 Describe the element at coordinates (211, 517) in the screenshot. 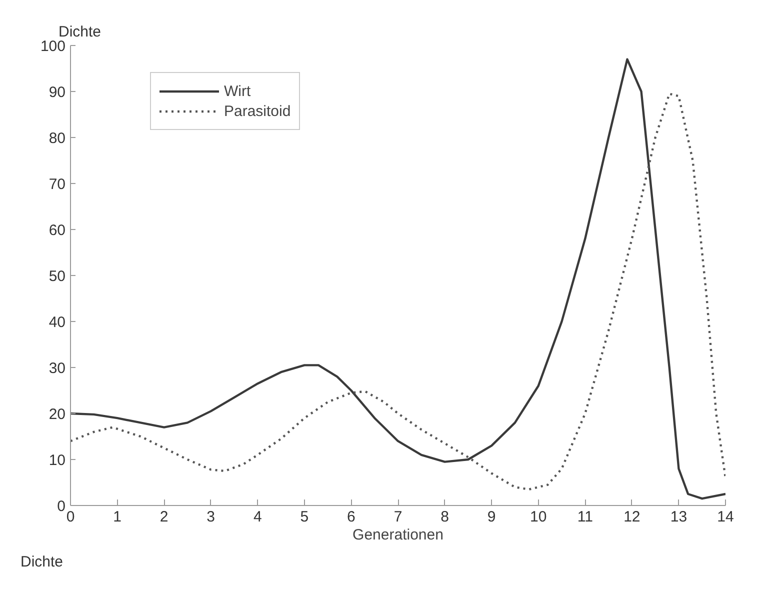

I see `x-tick-label: 3` at that location.